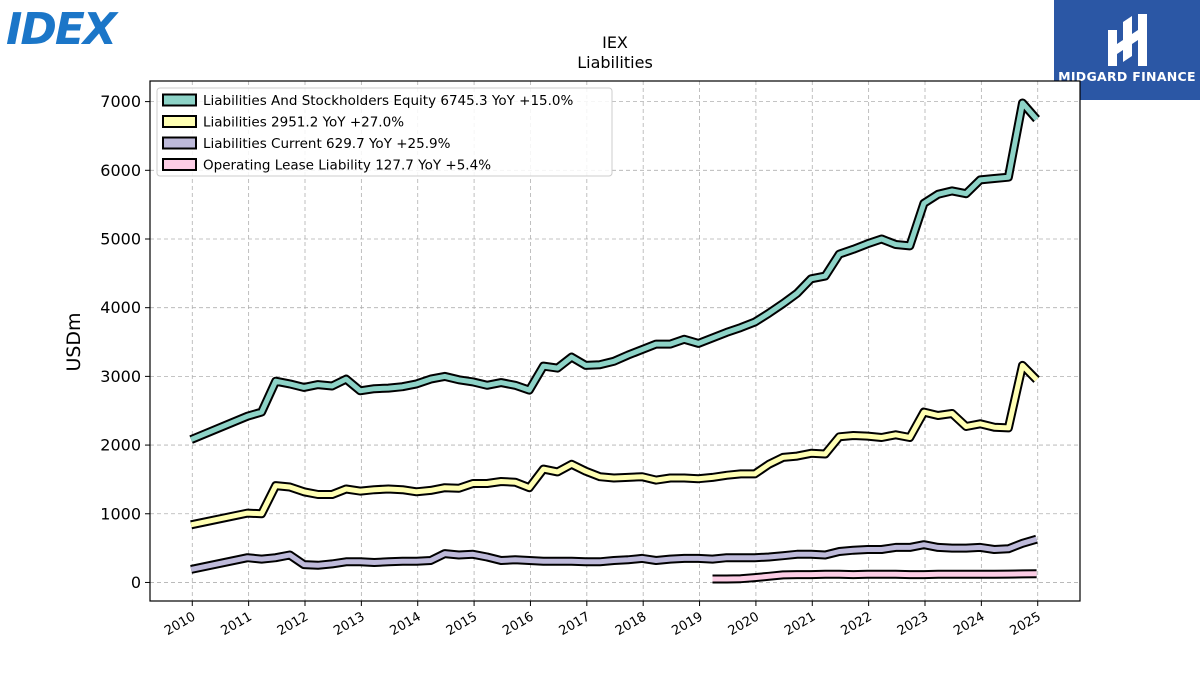 Image resolution: width=1200 pixels, height=675 pixels. Describe the element at coordinates (631, 624) in the screenshot. I see `x-tick-label: 2018` at that location.